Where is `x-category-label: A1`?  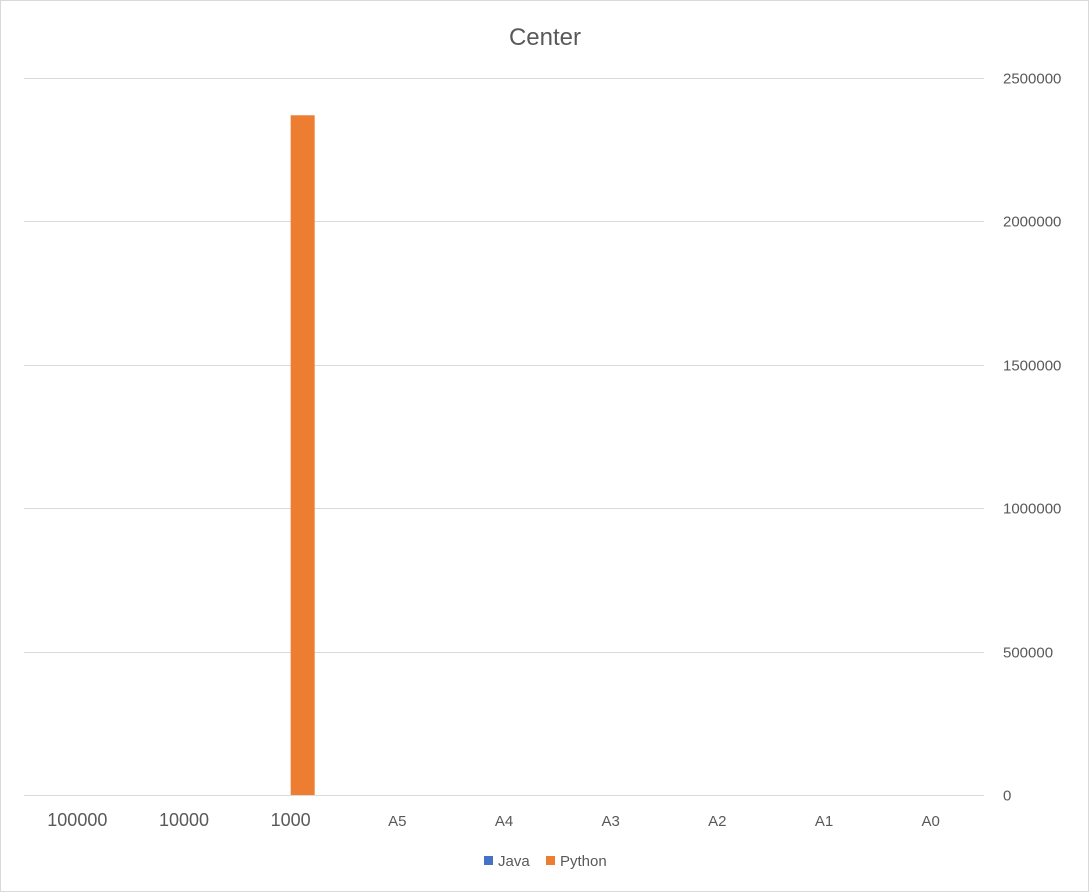
x-category-label: A1 is located at coordinates (824, 821).